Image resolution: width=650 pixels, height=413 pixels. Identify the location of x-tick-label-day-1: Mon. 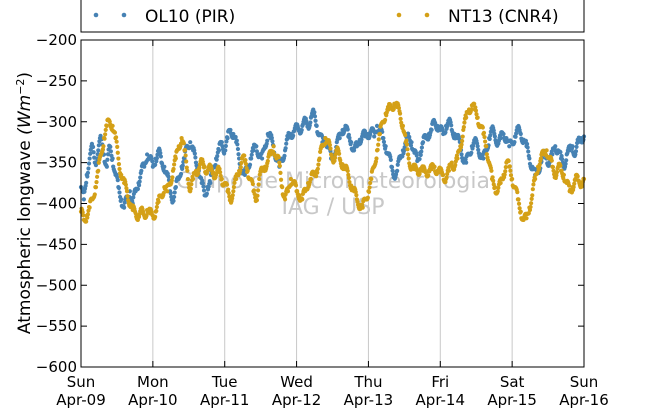
(153, 382).